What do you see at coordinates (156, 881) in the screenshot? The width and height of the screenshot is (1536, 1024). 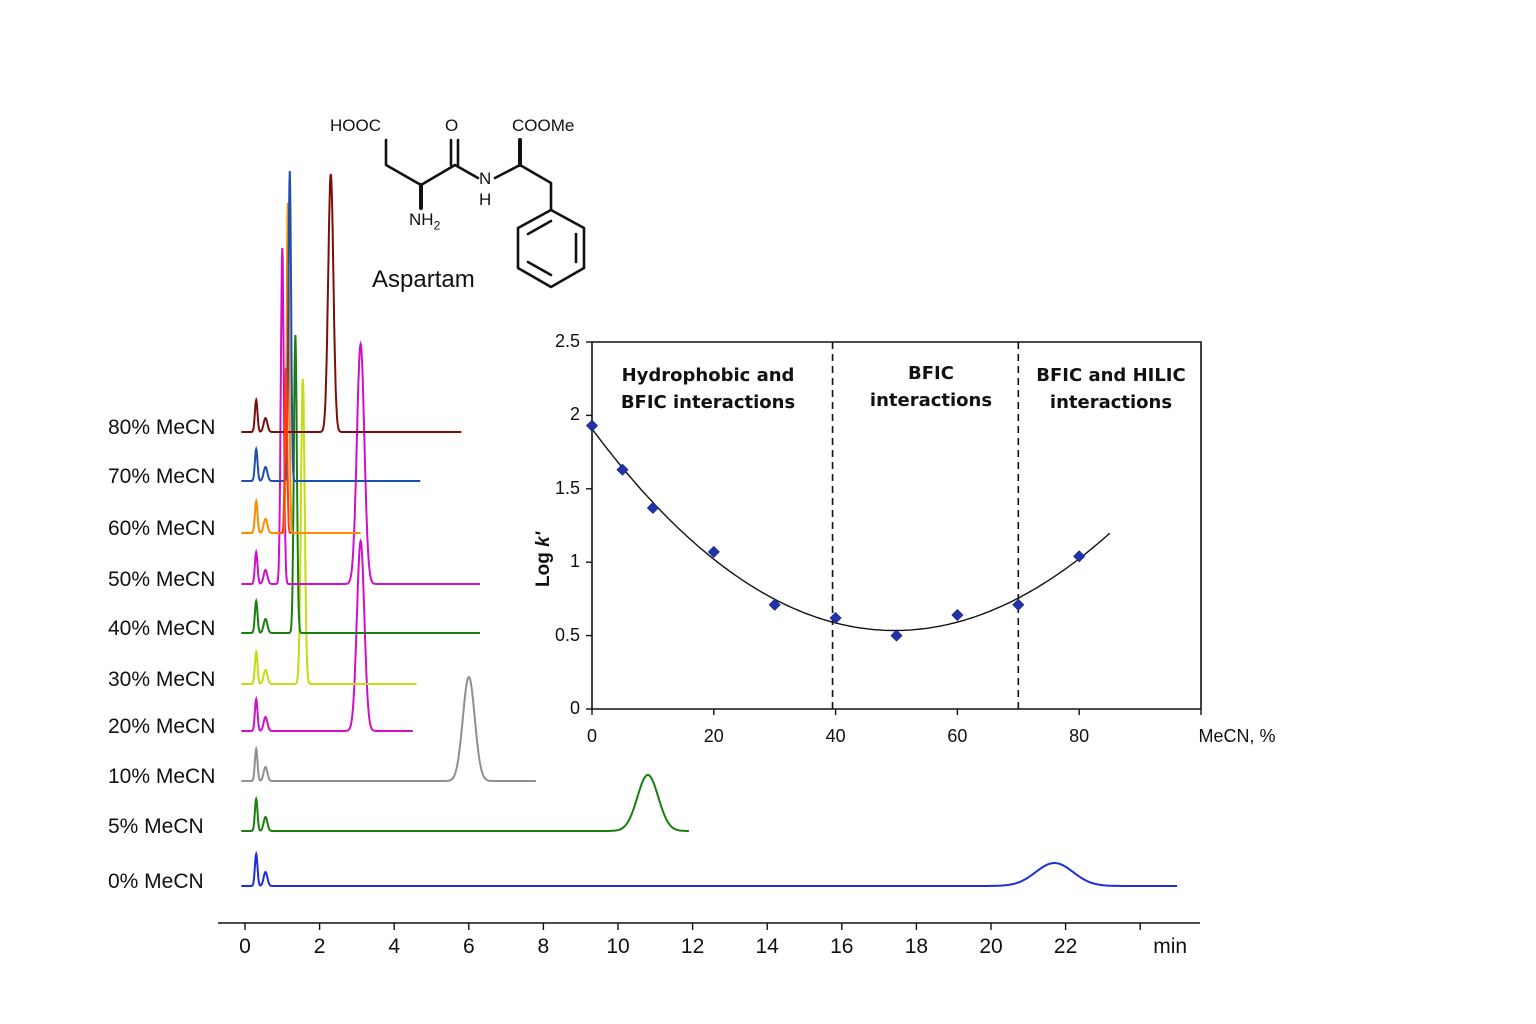 I see `trace-label: 0% MeCN` at bounding box center [156, 881].